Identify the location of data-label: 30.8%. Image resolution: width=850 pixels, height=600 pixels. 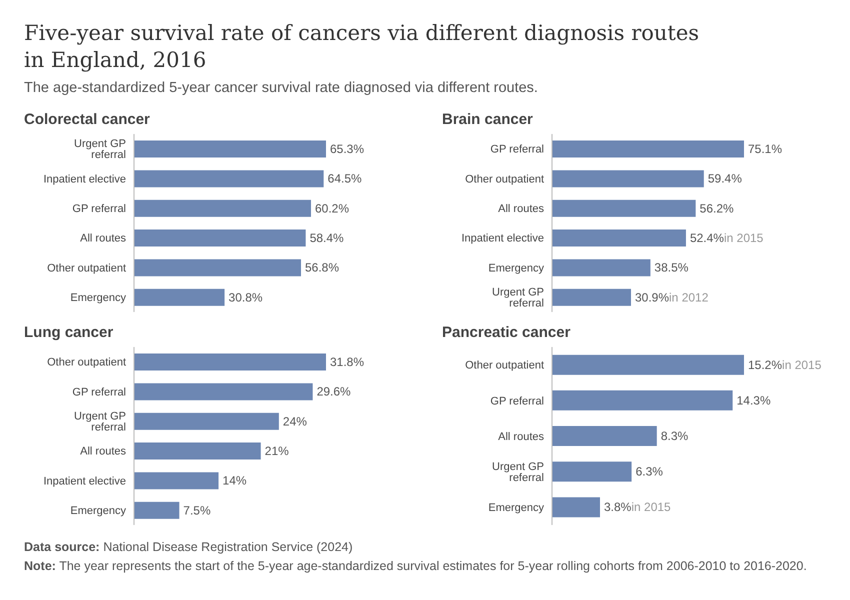
(245, 297).